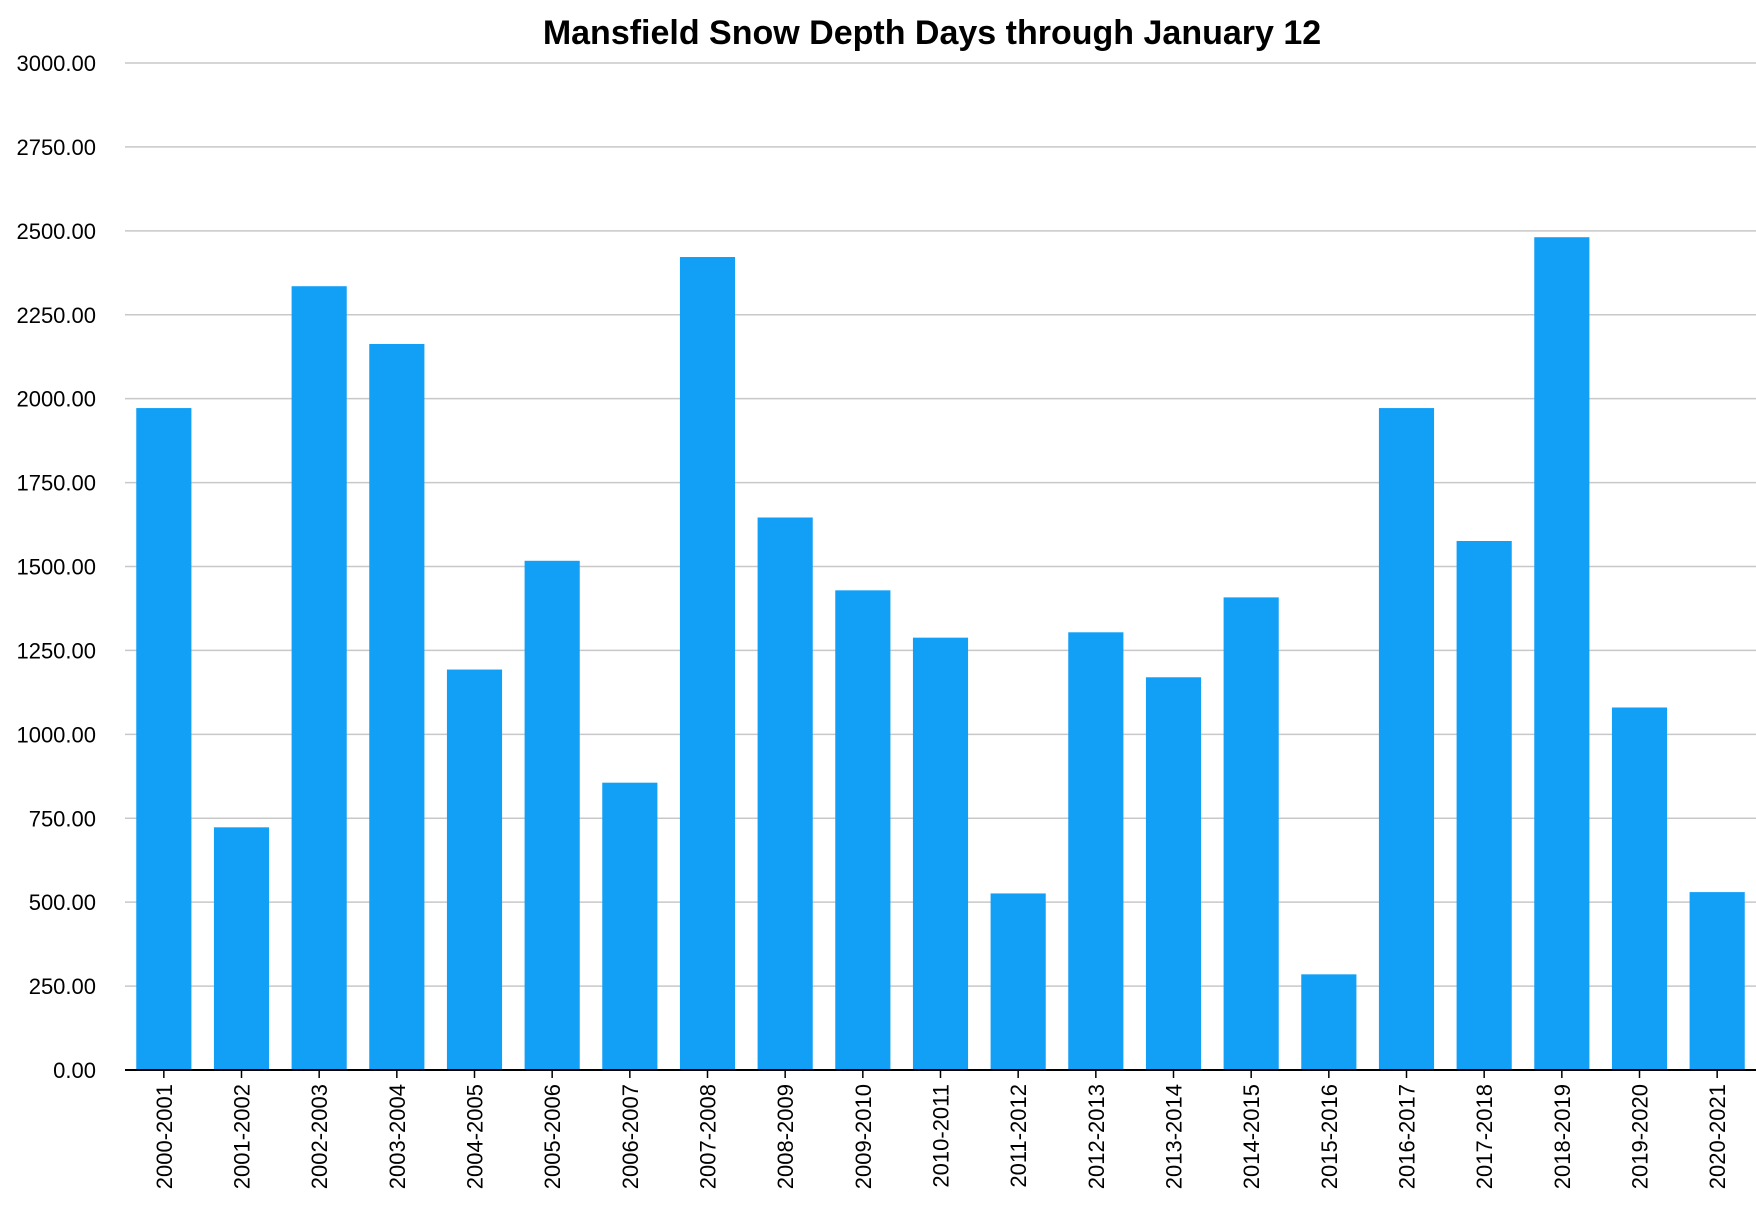  What do you see at coordinates (863, 1136) in the screenshot?
I see `x-tick-label: 2009-2010` at bounding box center [863, 1136].